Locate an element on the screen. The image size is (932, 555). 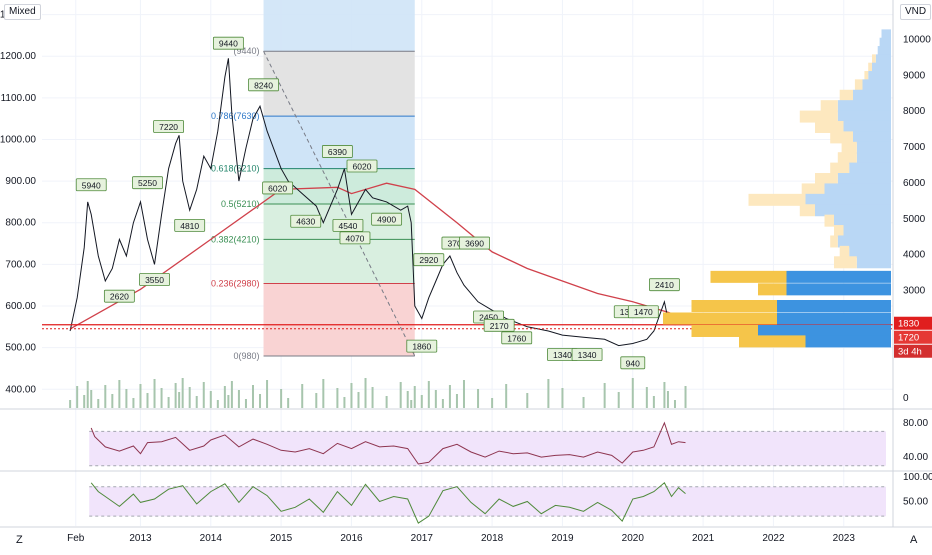
peak-label: 4810 is located at coordinates (189, 226).